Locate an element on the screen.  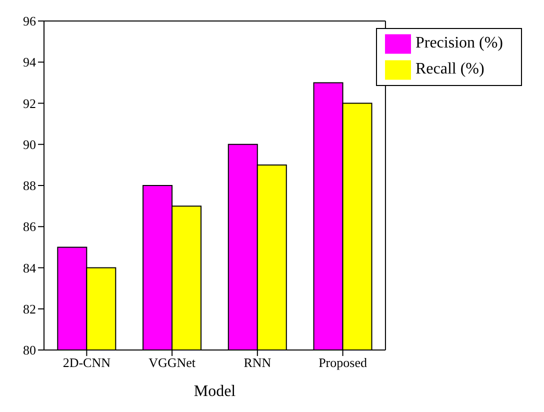
y-tick-label: 90 is located at coordinates (29, 144).